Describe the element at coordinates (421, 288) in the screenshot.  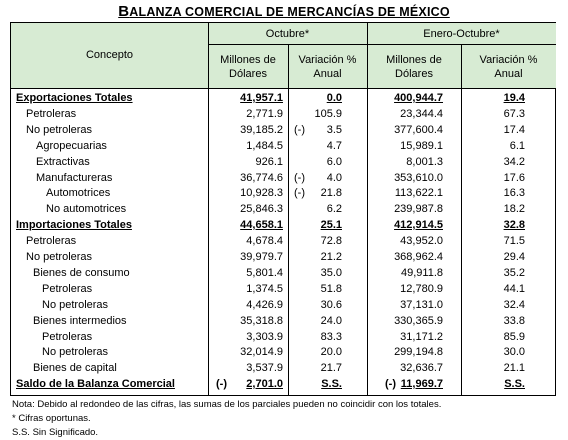
I see `cell-value: 12,780.9` at that location.